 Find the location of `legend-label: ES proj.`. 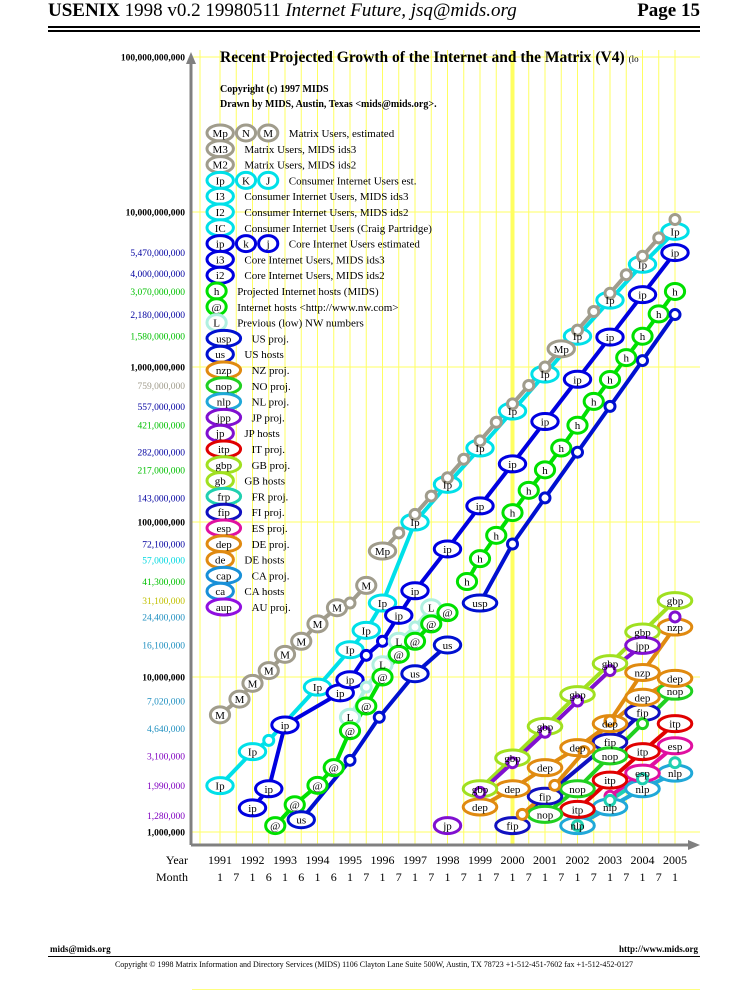

legend-label: ES proj. is located at coordinates (270, 529).